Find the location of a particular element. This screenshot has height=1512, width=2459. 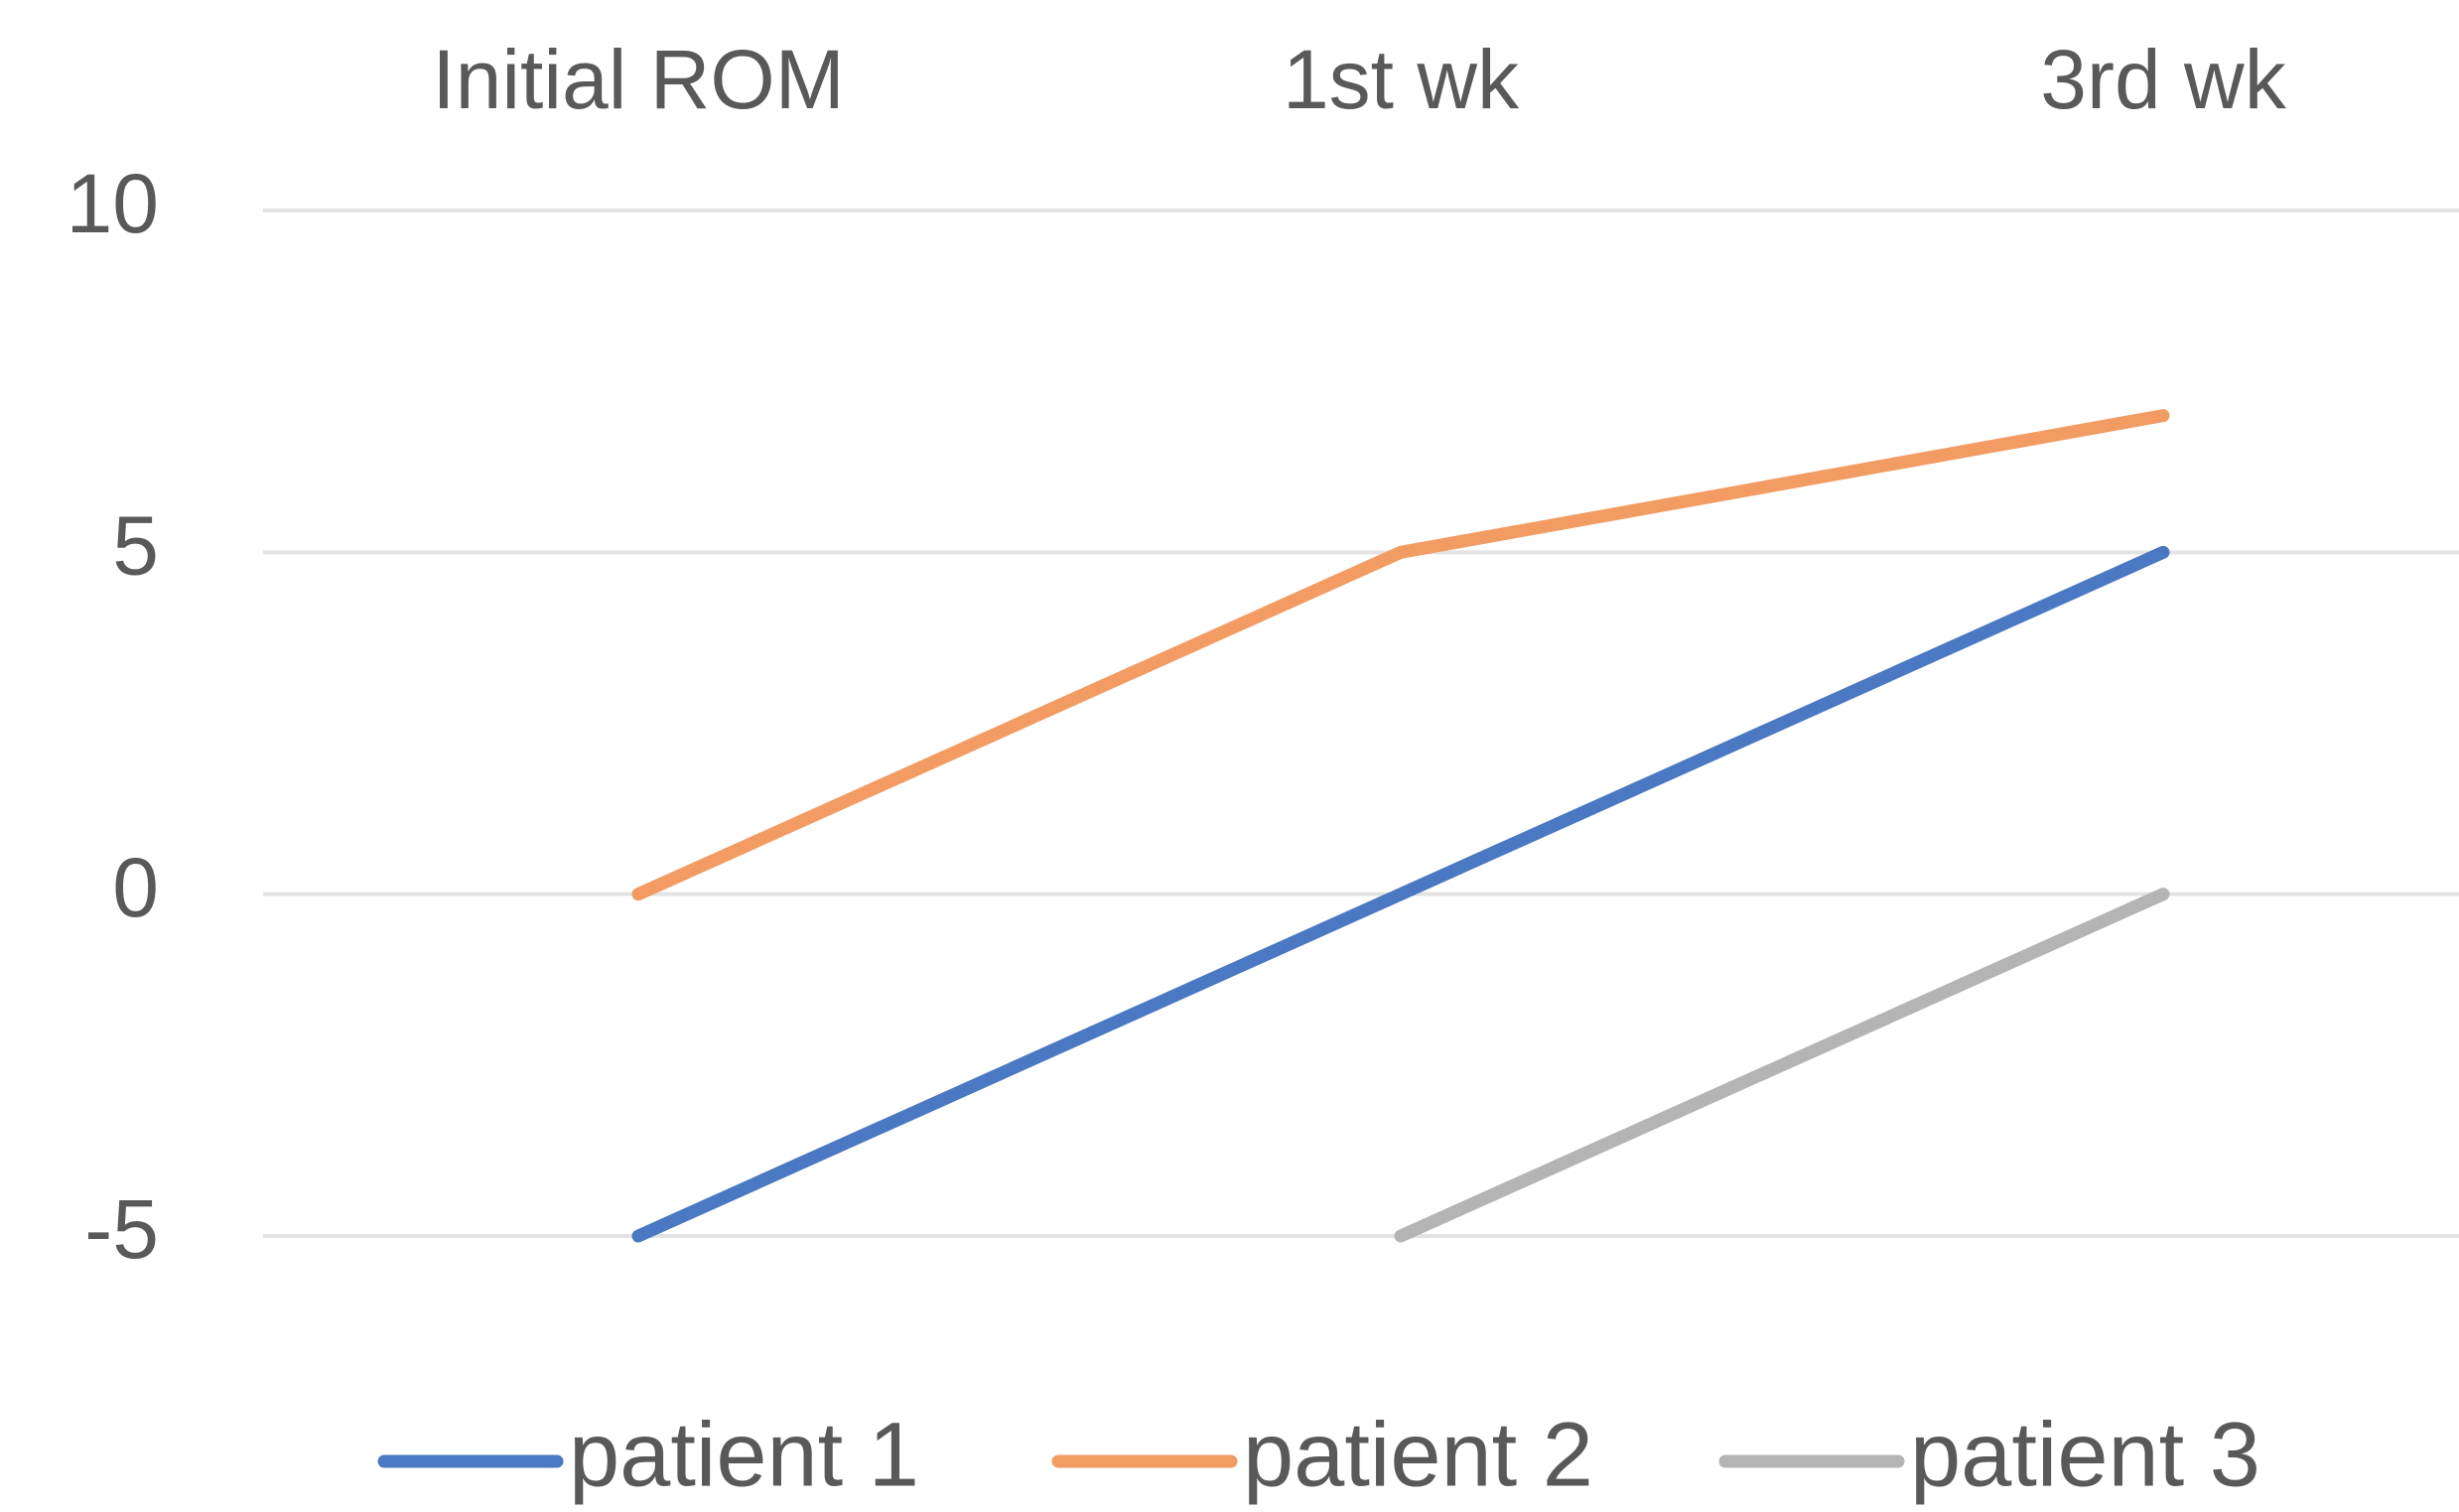

x-tick-label: 1st wk is located at coordinates (1401, 80).